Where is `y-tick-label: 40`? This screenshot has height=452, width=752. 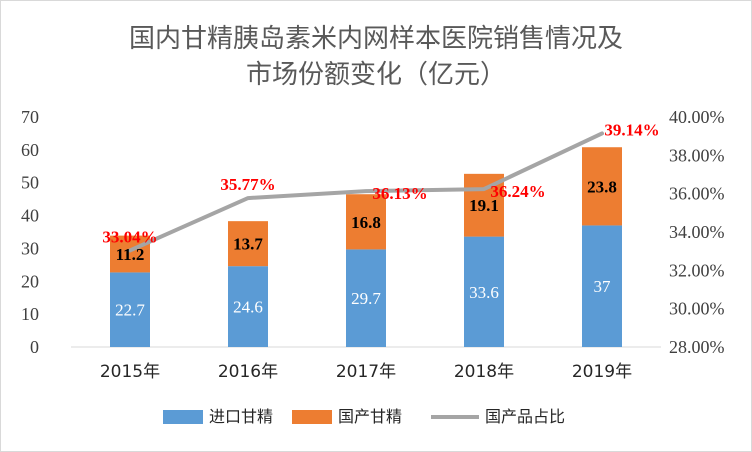
y-tick-label: 40 is located at coordinates (30, 216).